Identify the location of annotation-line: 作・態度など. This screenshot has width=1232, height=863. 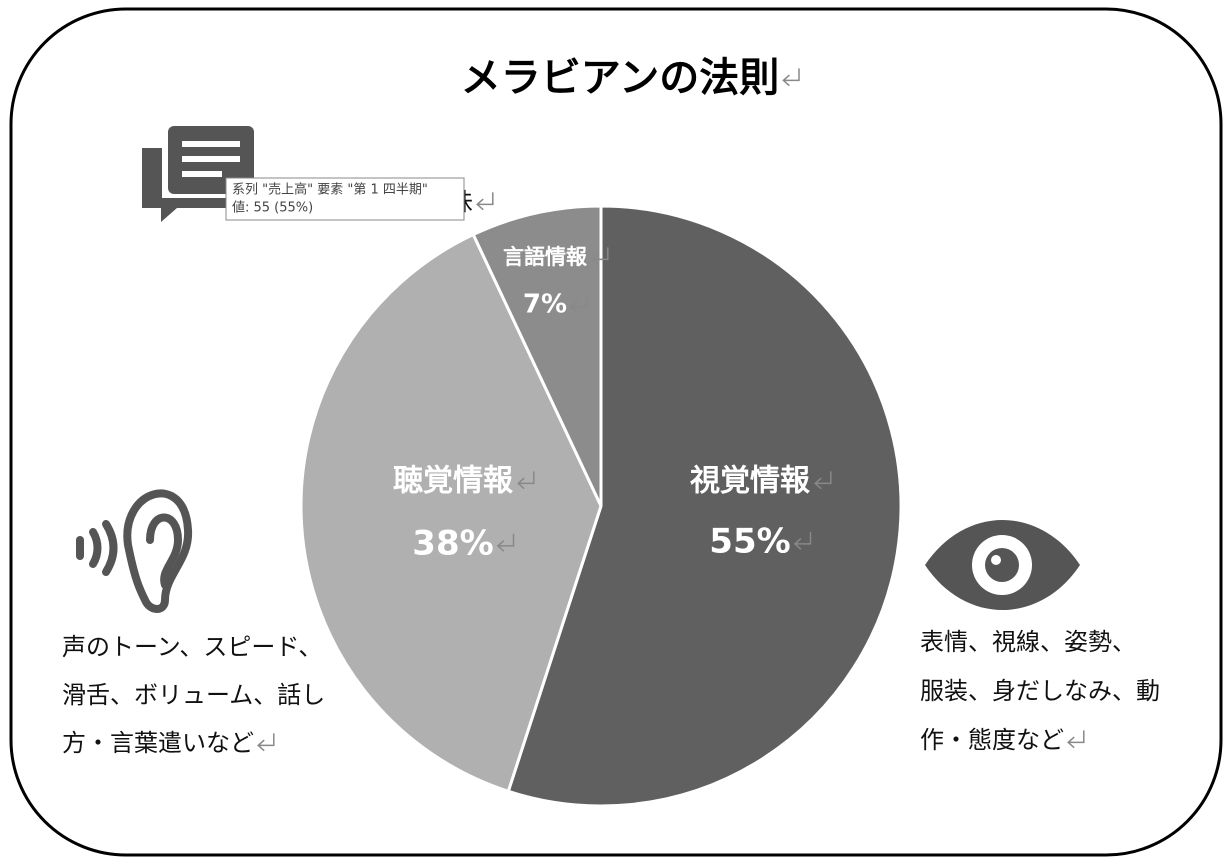
(992, 740).